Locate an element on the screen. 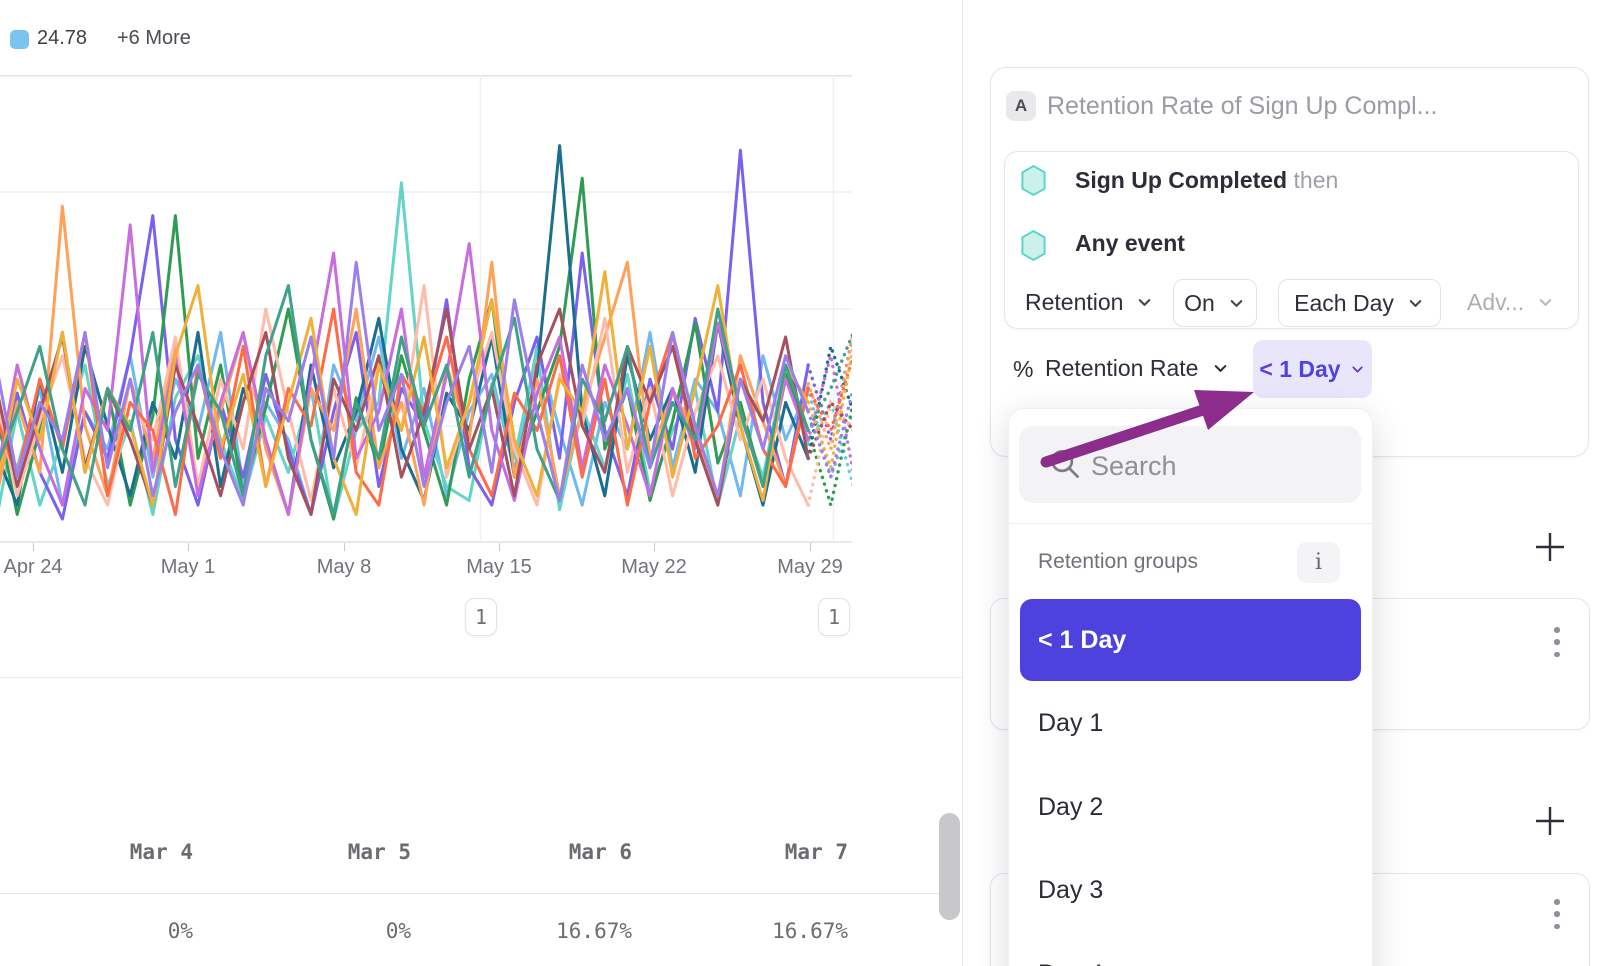 Image resolution: width=1616 pixels, height=966 pixels. table-column-header: Mar 7 is located at coordinates (816, 852).